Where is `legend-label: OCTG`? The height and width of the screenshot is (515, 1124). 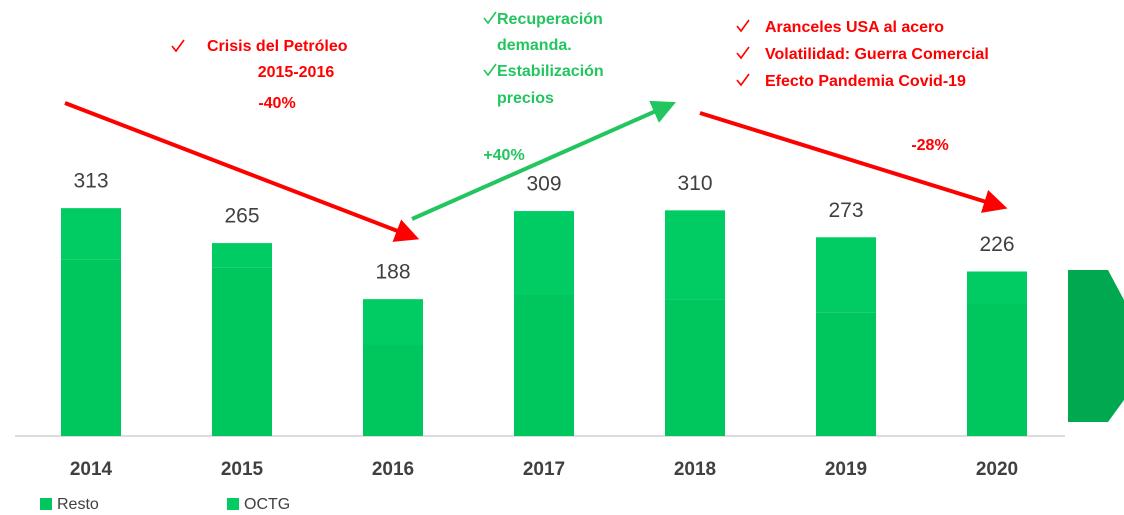
legend-label: OCTG is located at coordinates (267, 504).